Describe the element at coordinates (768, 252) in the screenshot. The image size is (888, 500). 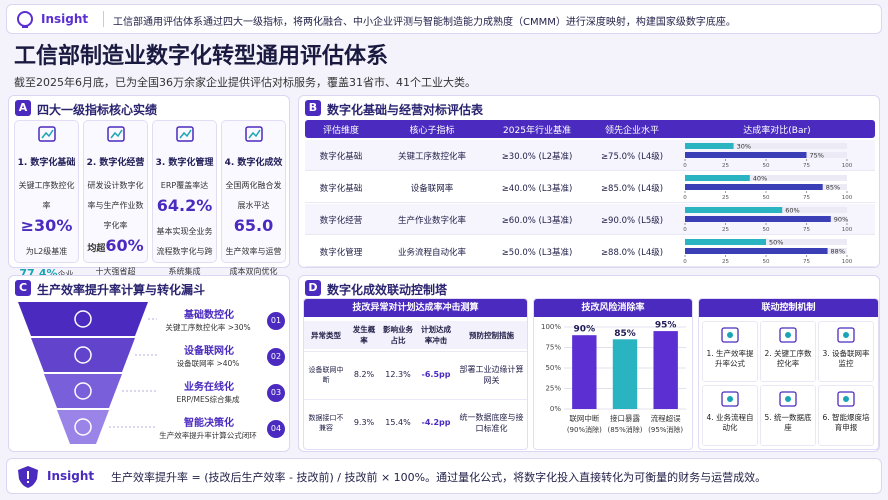
I see `chart-svg: 50% 88% 0 25 50 75 100` at that location.